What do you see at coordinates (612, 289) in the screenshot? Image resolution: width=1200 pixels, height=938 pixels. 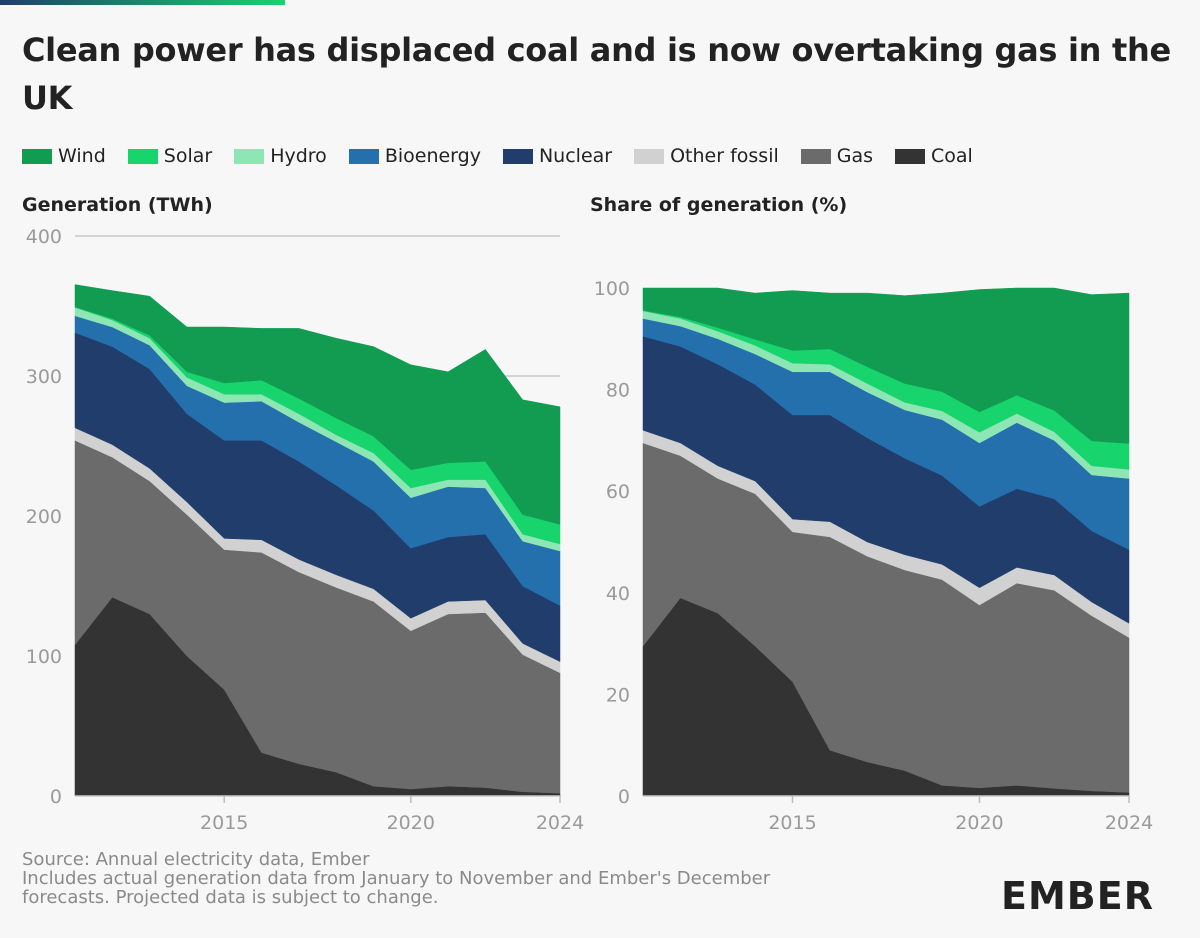 I see `ytick-share-100: 100` at bounding box center [612, 289].